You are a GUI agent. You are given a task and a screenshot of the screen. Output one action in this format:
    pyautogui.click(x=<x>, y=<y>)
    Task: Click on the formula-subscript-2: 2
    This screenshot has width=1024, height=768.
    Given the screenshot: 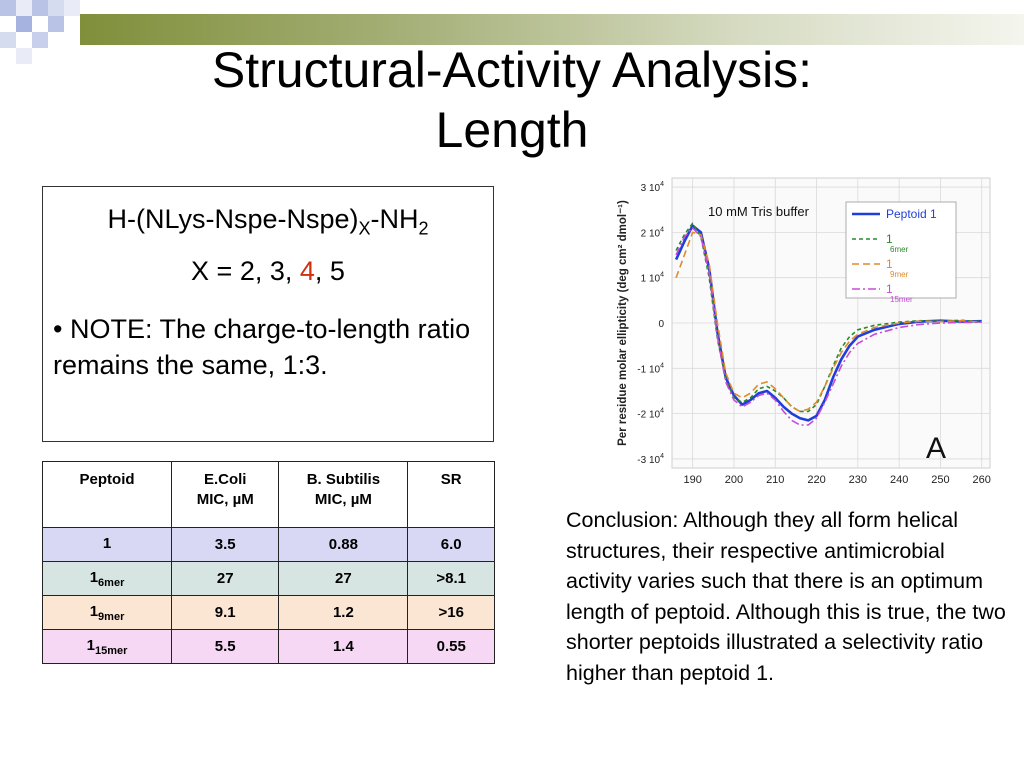 What is the action you would take?
    pyautogui.click(x=423, y=228)
    